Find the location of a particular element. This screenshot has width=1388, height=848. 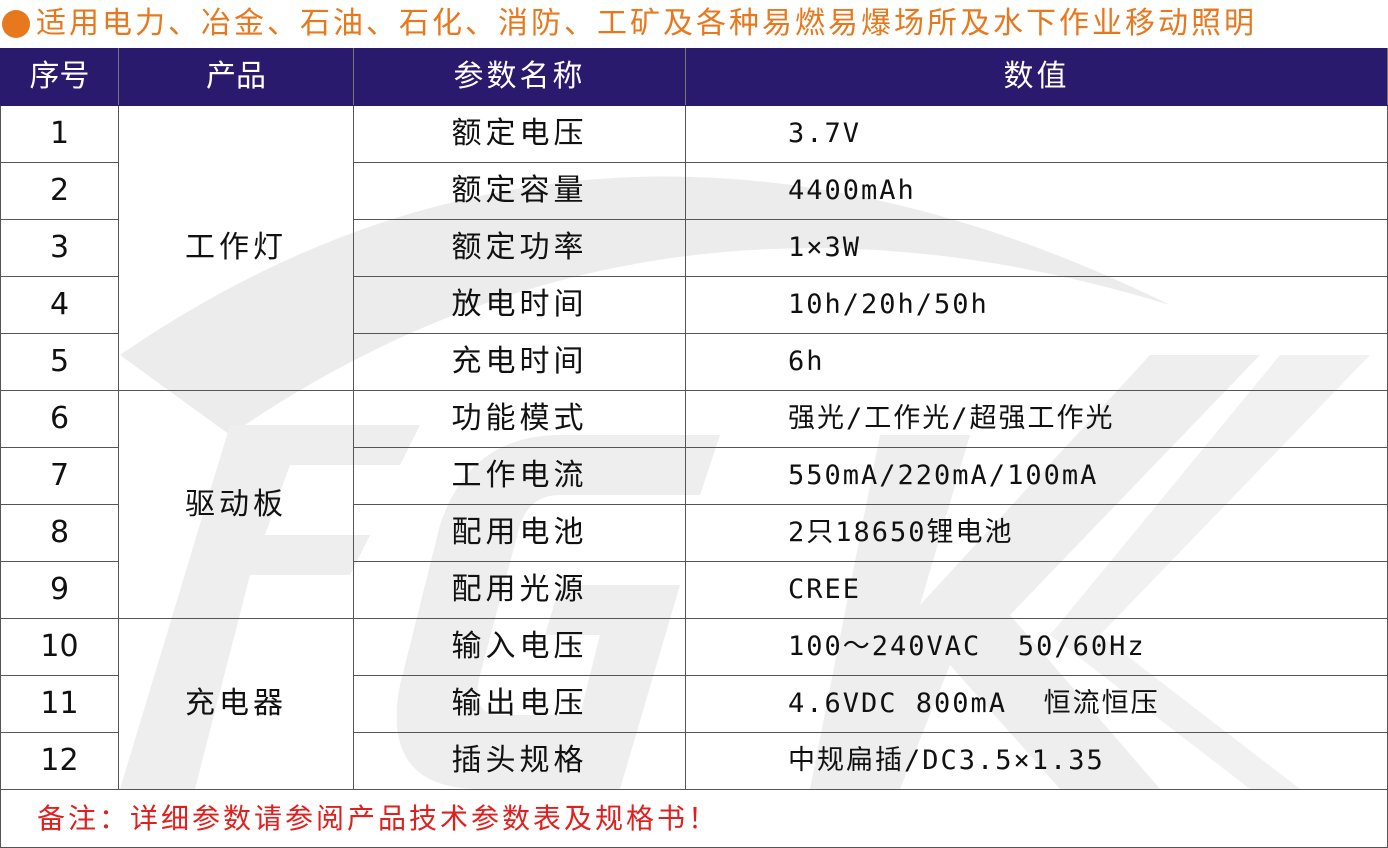

product-group: 工作灯 is located at coordinates (236, 248).